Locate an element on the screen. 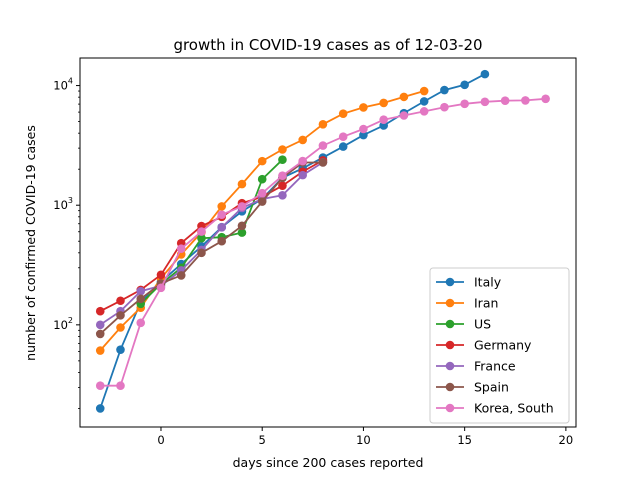  y-tick-label: 10⁴ is located at coordinates (63, 85).